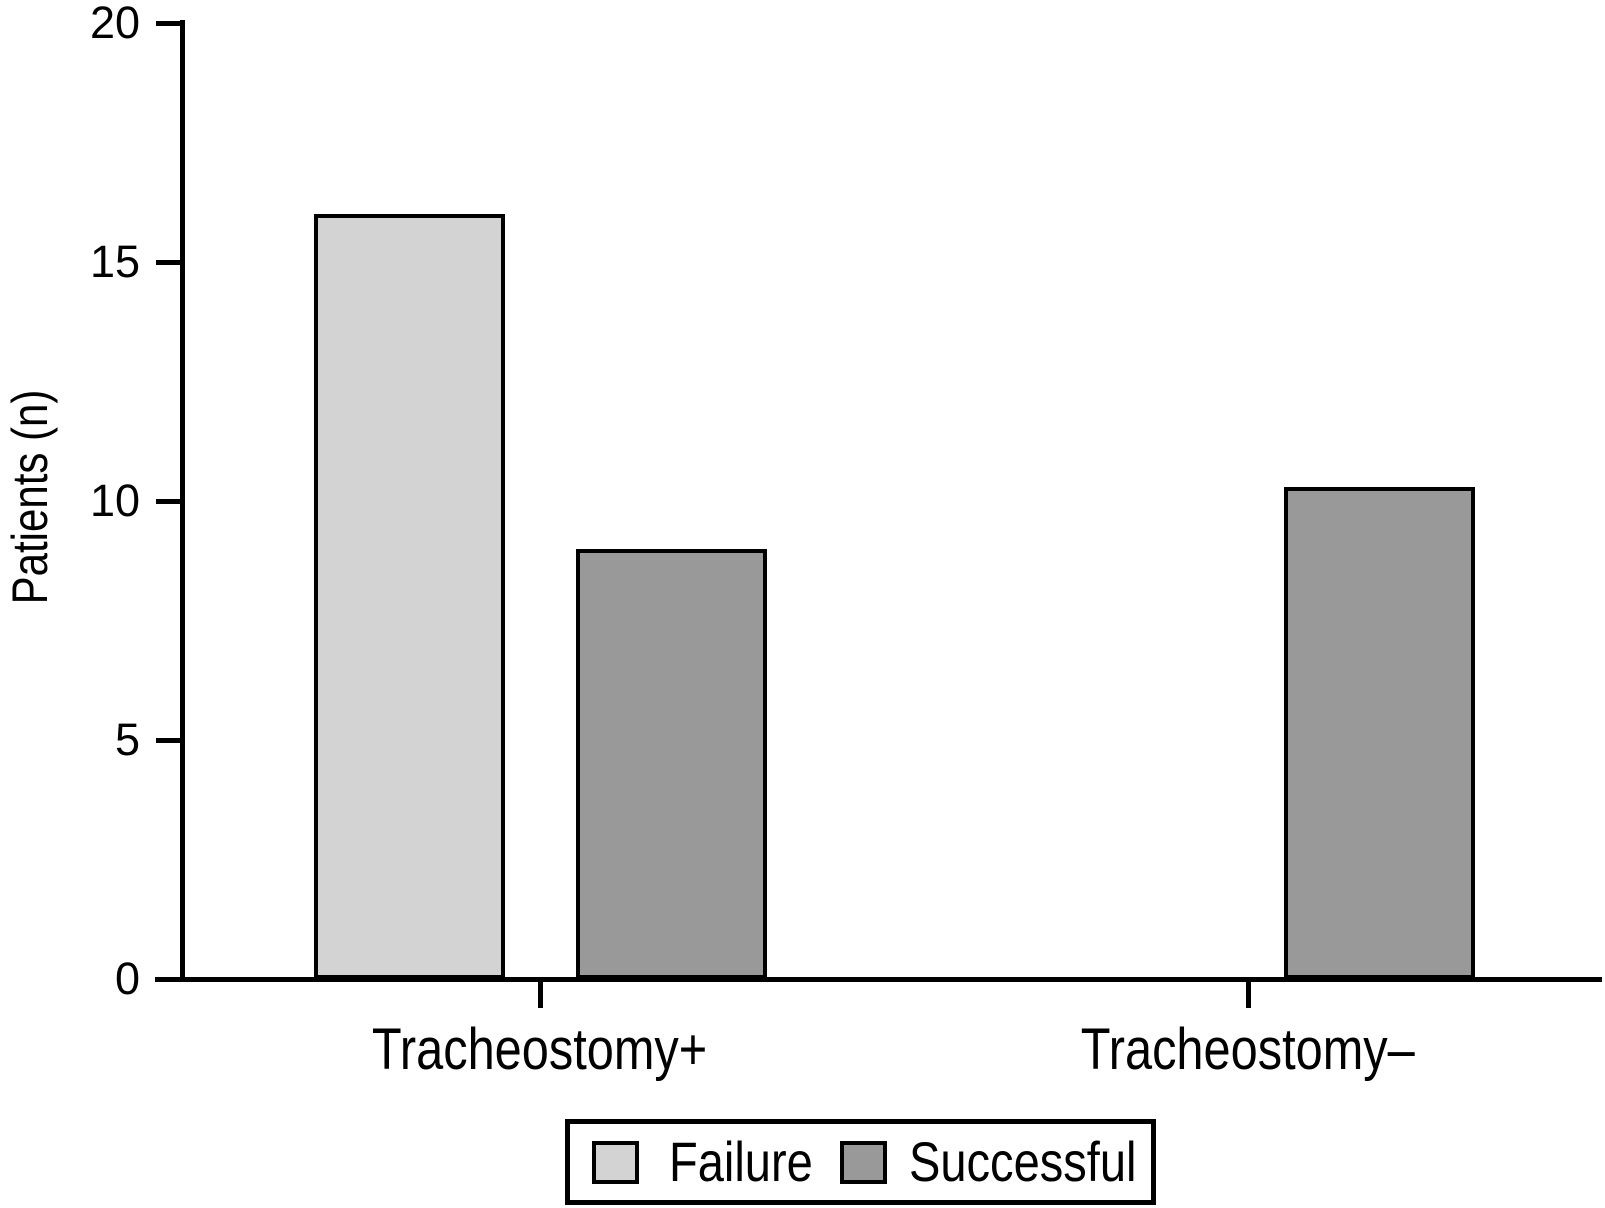 The width and height of the screenshot is (1605, 1208). What do you see at coordinates (615, 1162) in the screenshot?
I see `legend-swatch-failure` at bounding box center [615, 1162].